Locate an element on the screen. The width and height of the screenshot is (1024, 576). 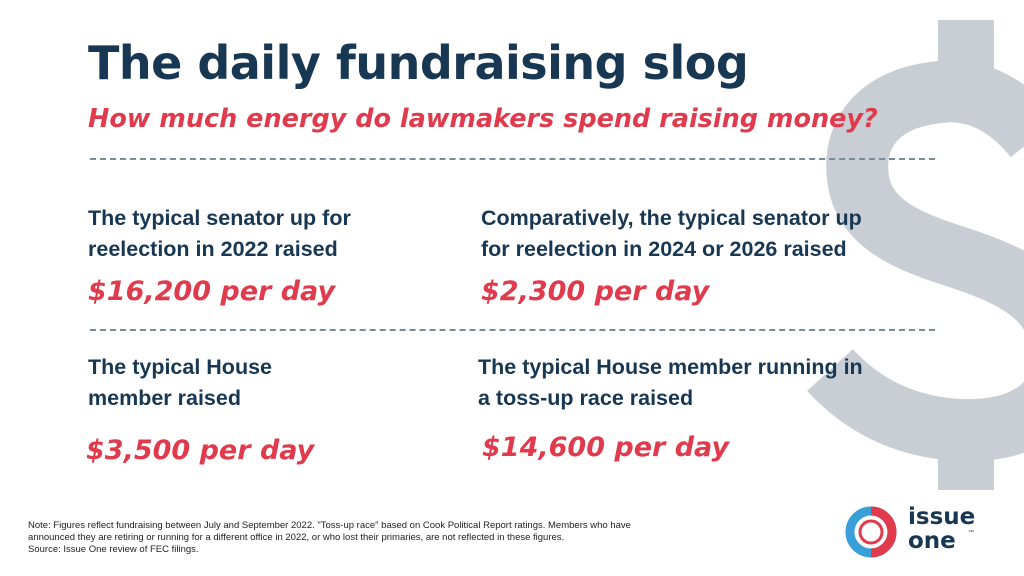
dashed-divider-top is located at coordinates (512, 159).